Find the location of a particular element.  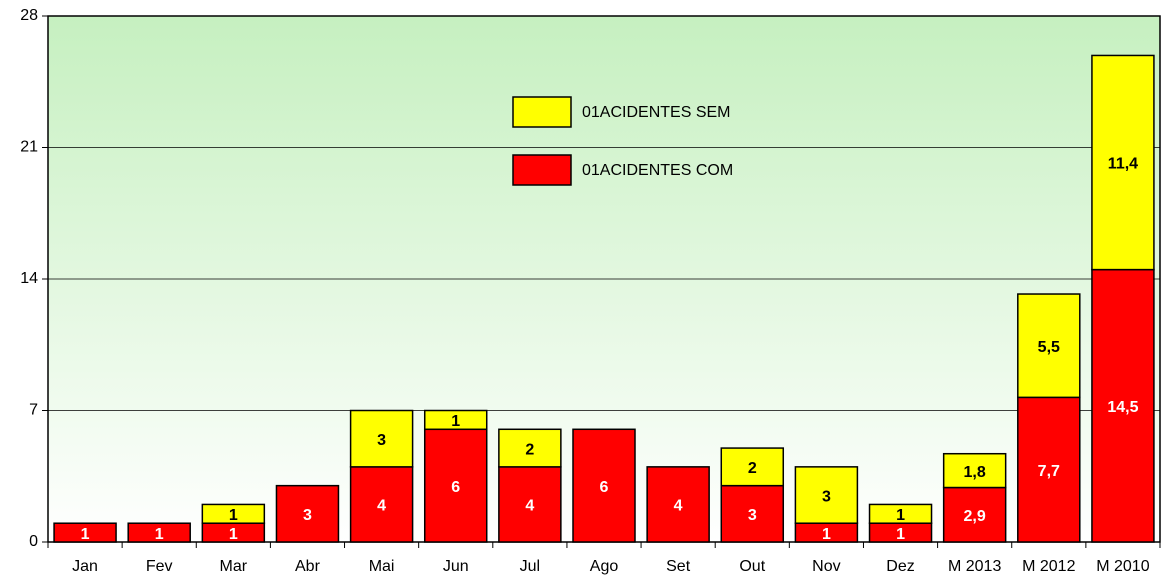

y-tick-label: 28 is located at coordinates (29, 15).